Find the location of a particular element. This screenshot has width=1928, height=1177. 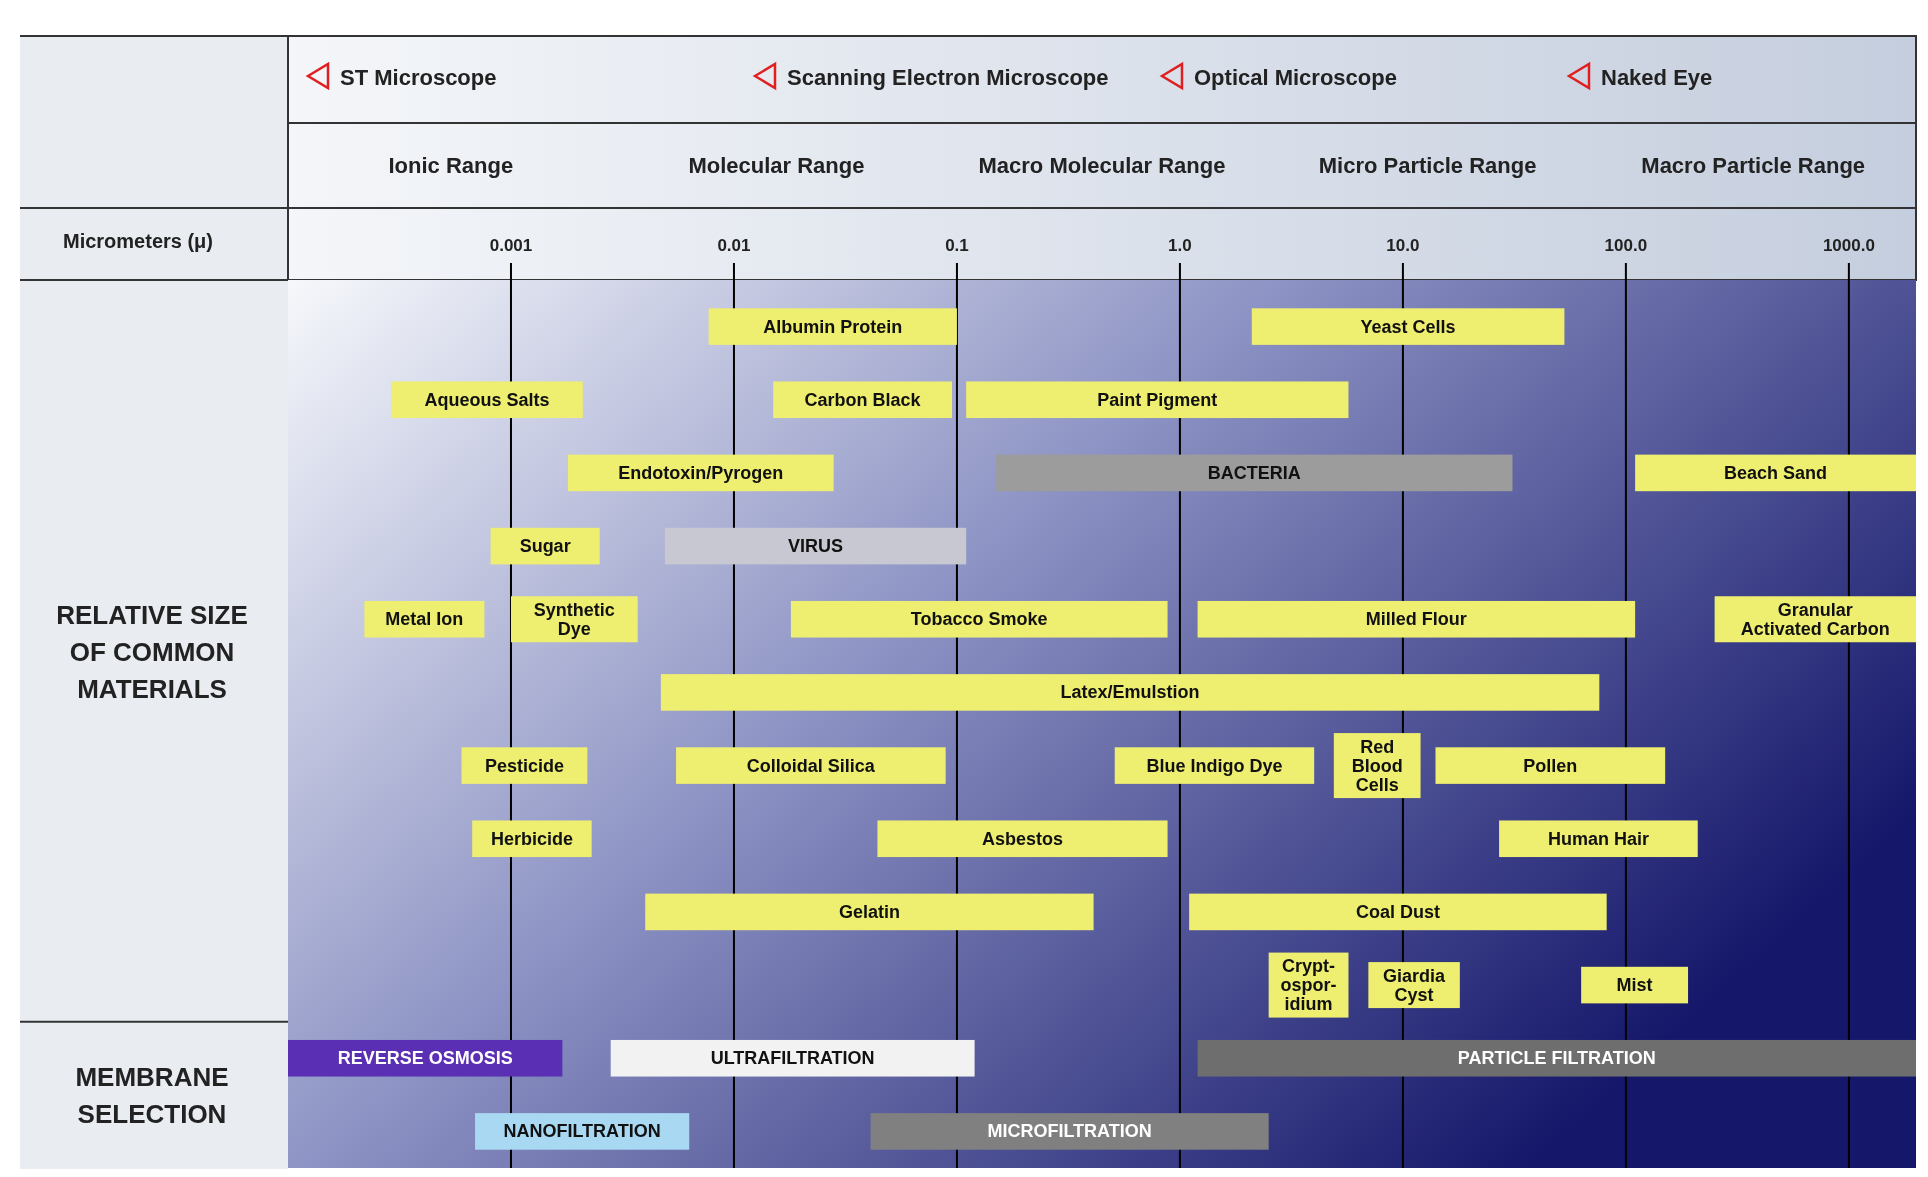

series-label: MICROFILTRATION is located at coordinates (1069, 1131).